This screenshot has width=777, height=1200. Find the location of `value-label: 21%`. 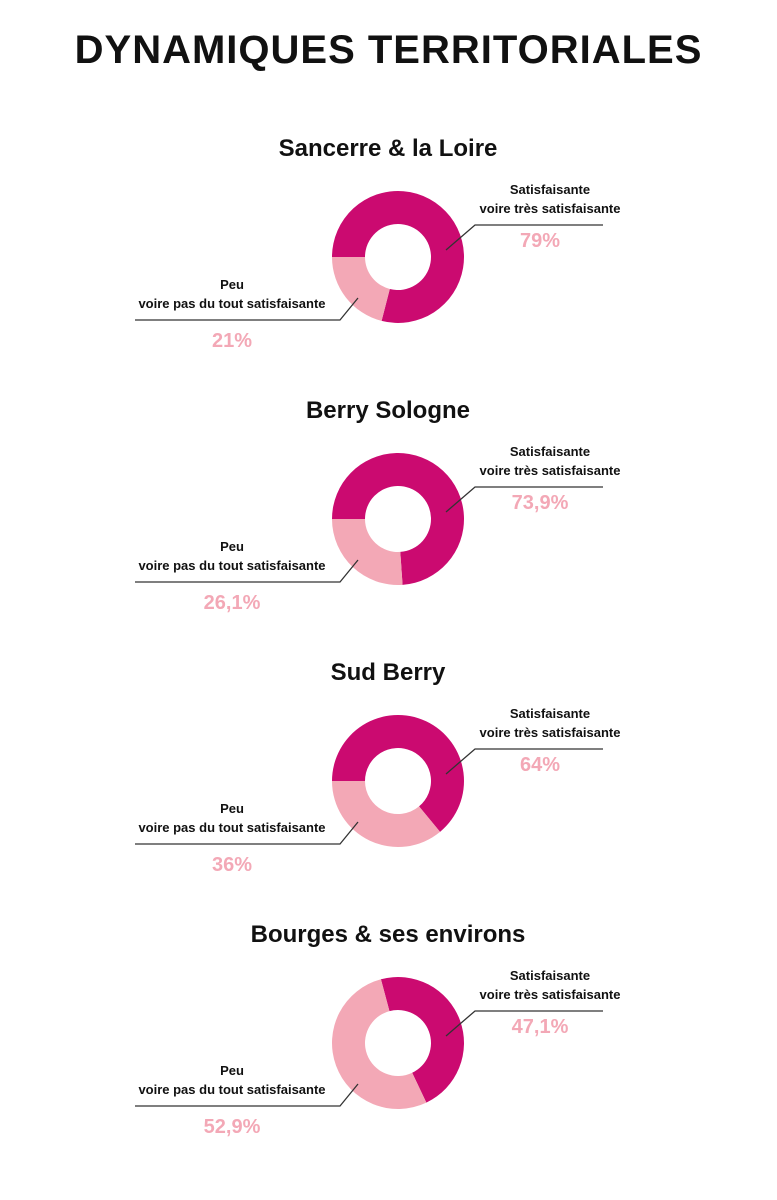

value-label: 21% is located at coordinates (232, 341).